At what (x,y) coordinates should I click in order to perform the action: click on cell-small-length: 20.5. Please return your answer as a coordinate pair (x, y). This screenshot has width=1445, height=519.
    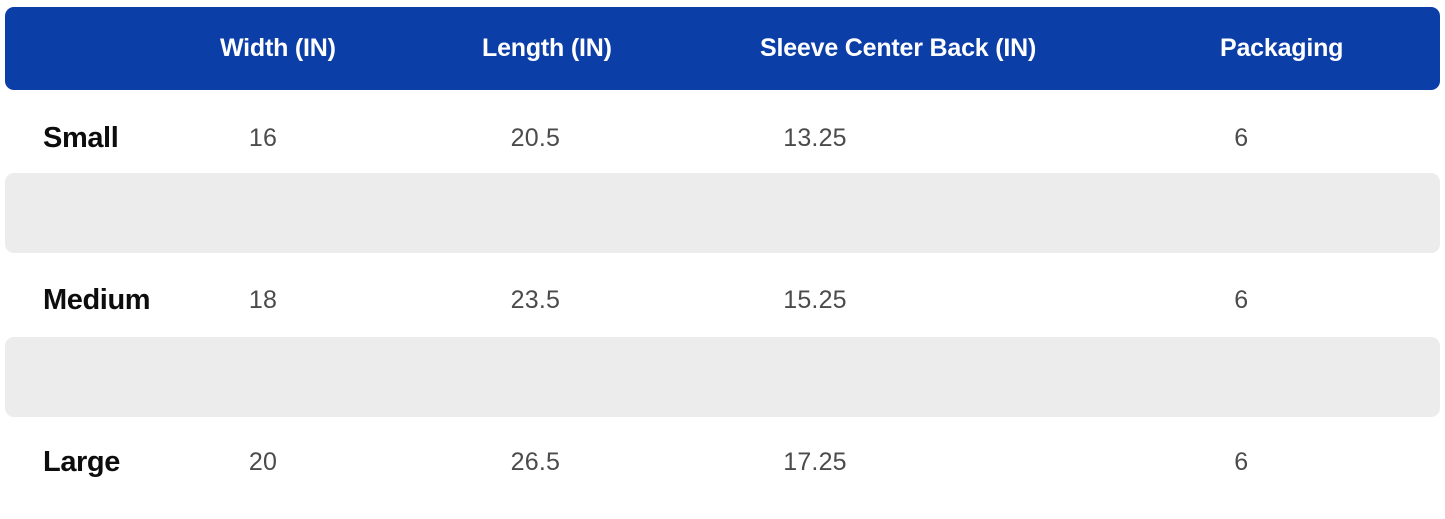
    Looking at the image, I should click on (535, 137).